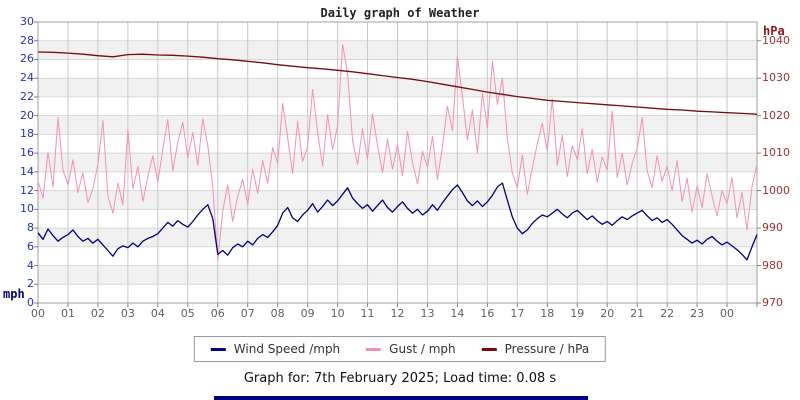 This screenshot has width=800, height=400. What do you see at coordinates (489, 349) in the screenshot?
I see `pressure-swatch-icon` at bounding box center [489, 349].